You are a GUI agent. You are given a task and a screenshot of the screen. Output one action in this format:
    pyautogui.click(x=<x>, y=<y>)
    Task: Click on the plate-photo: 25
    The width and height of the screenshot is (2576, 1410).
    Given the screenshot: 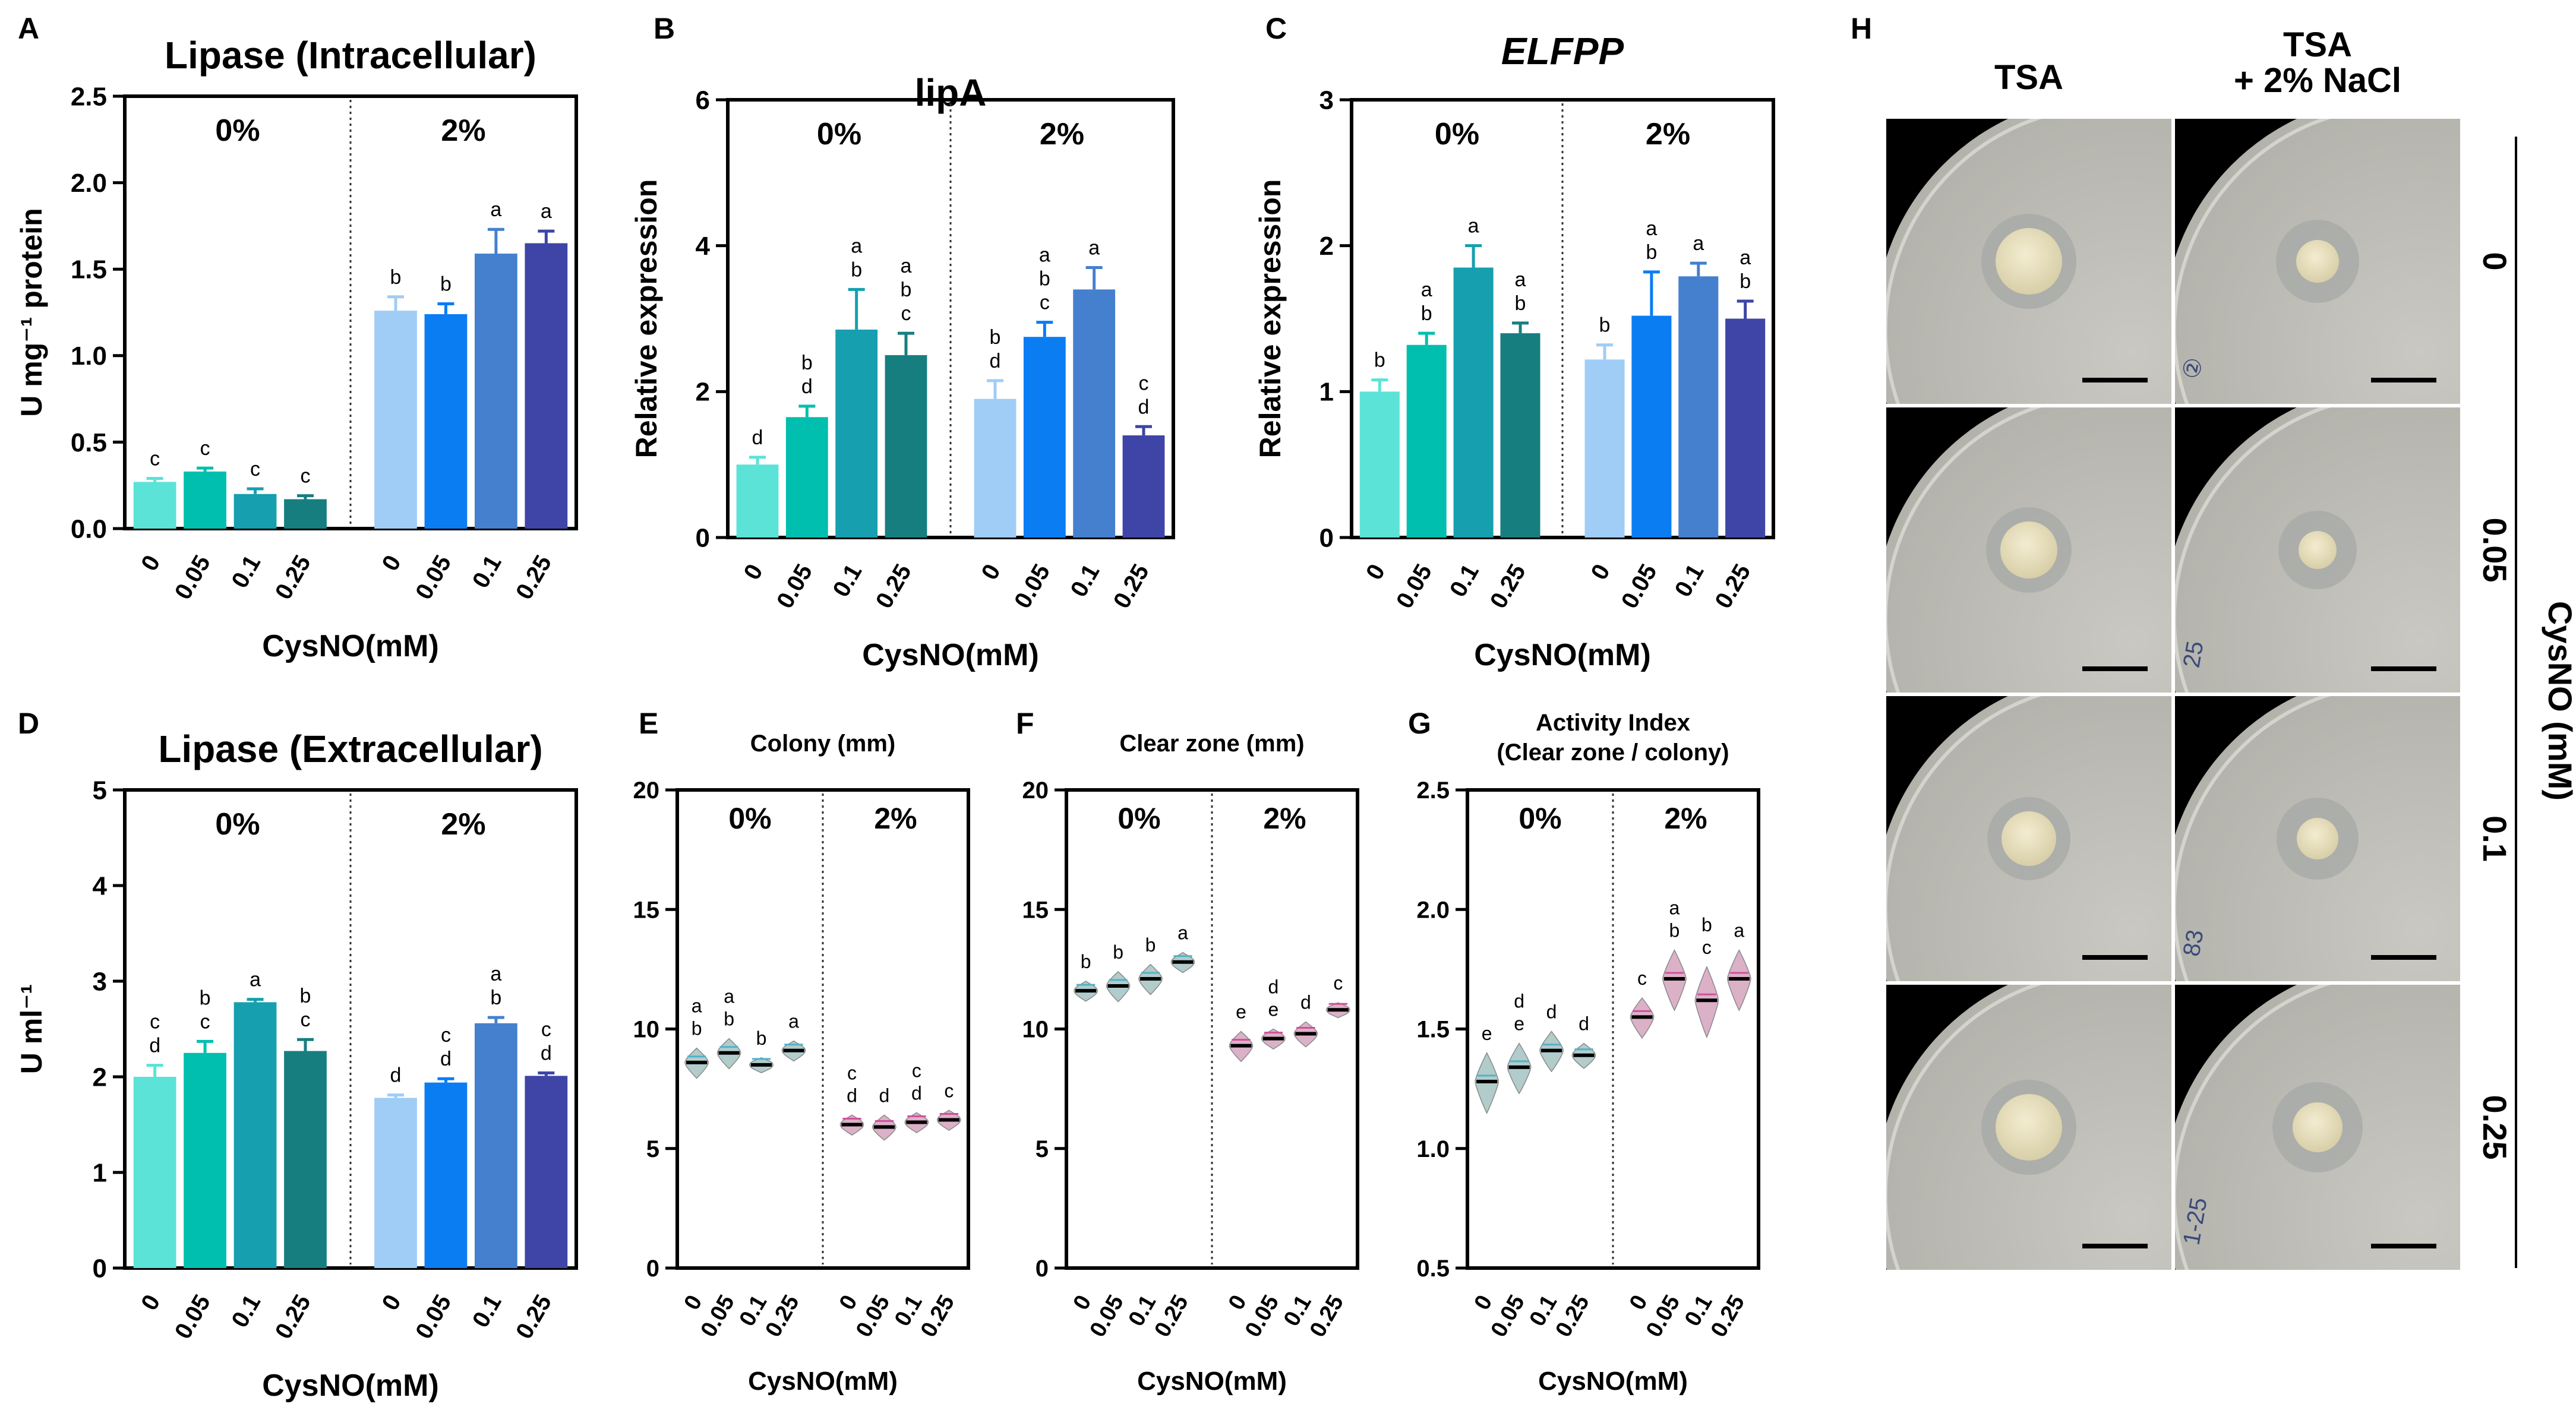 What is the action you would take?
    pyautogui.click(x=2317, y=550)
    